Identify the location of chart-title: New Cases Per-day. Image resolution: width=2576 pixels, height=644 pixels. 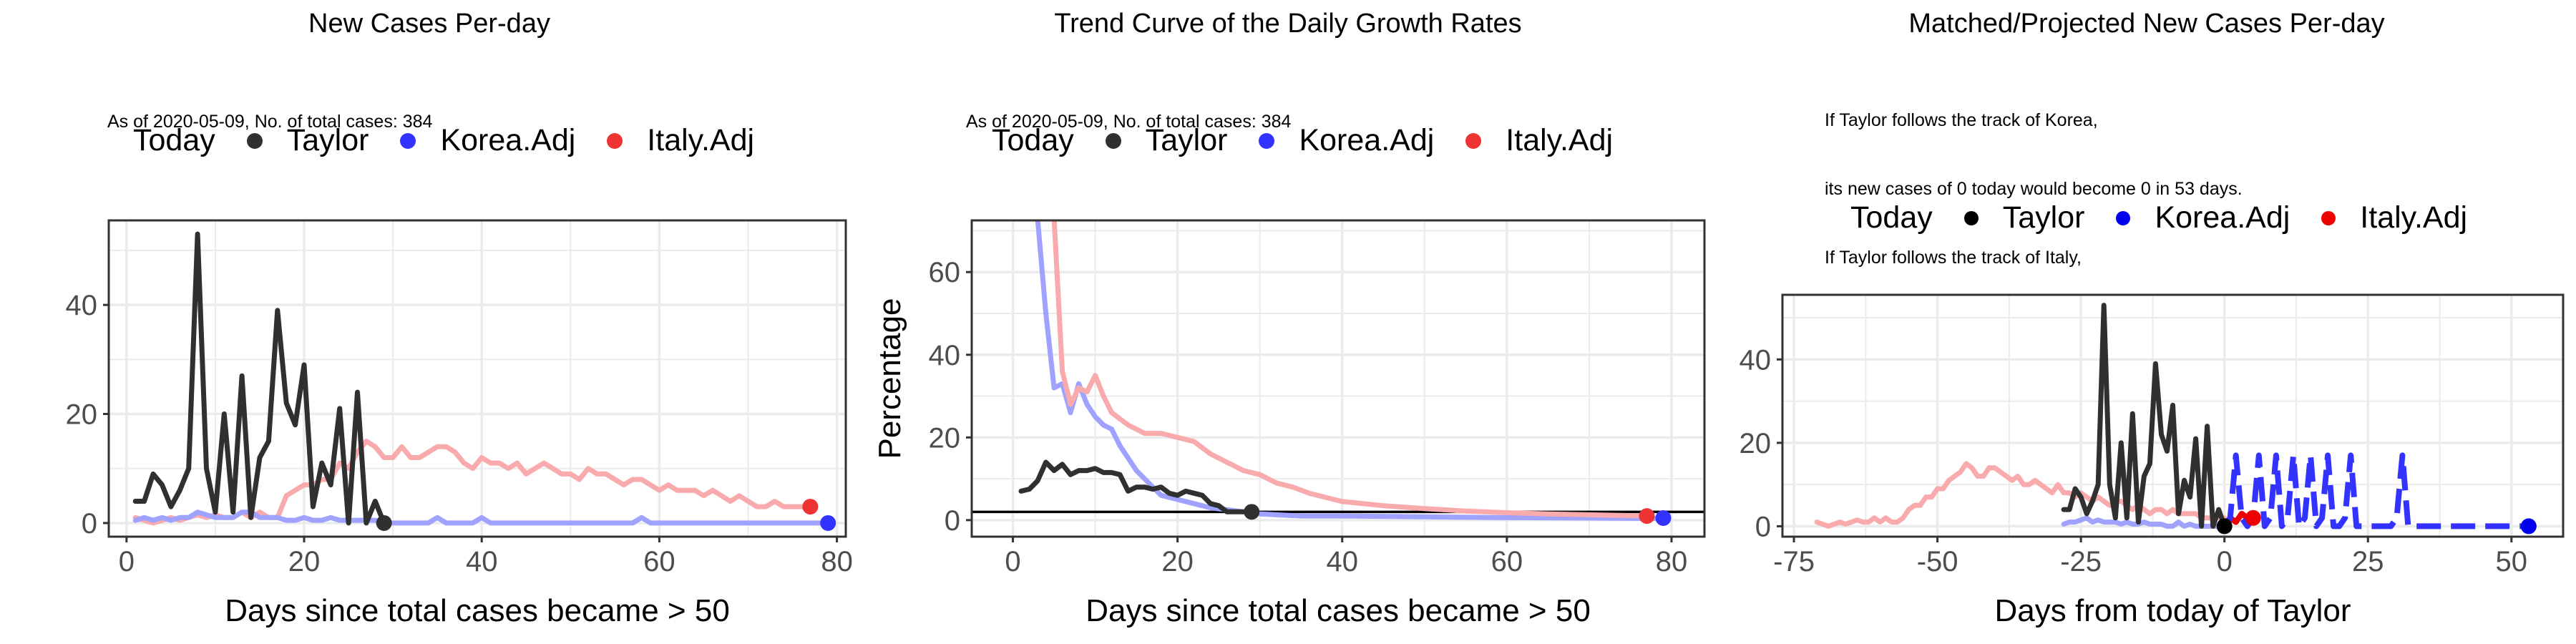
(429, 24).